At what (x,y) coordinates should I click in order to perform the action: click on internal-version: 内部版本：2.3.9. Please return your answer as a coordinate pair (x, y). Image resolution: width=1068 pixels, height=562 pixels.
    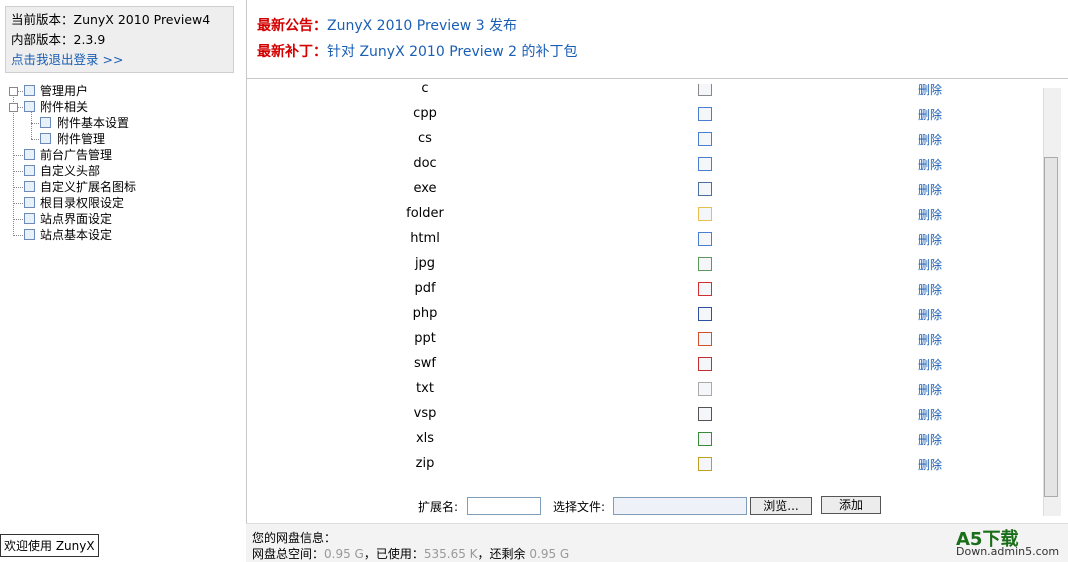
    Looking at the image, I should click on (58, 39).